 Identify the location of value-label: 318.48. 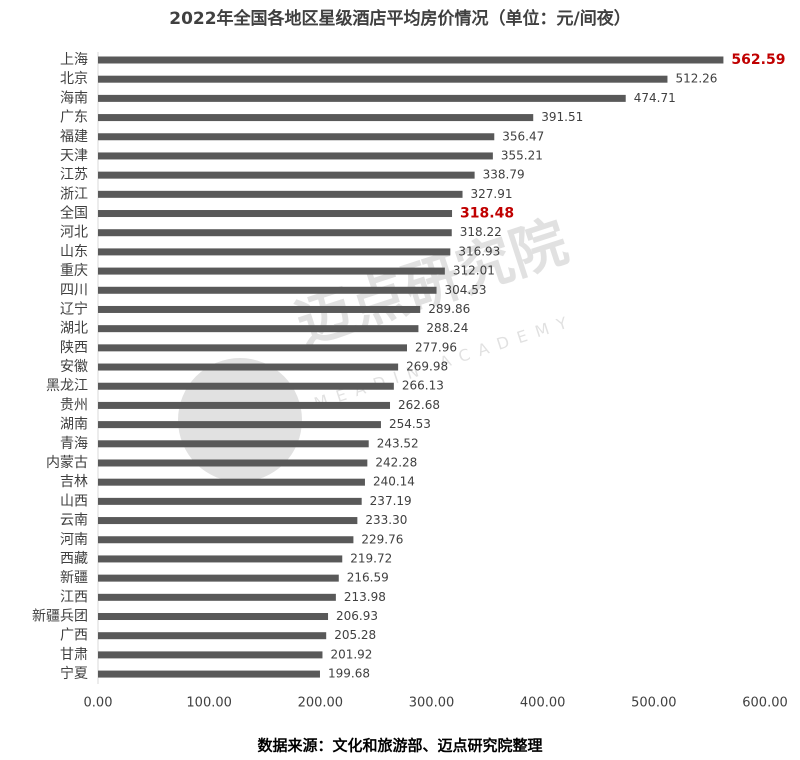
(487, 214).